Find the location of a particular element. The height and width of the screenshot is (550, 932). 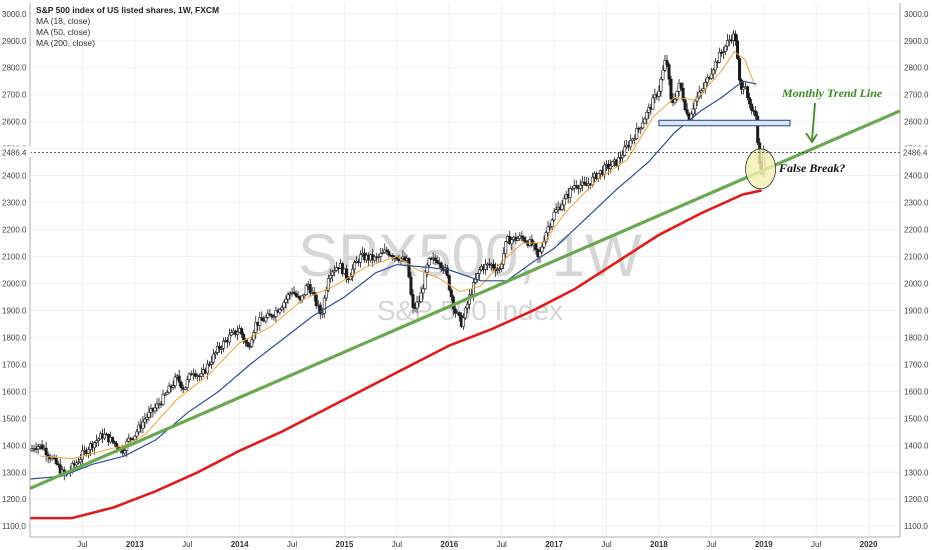

y-tick-right: 1200.0 is located at coordinates (916, 499).